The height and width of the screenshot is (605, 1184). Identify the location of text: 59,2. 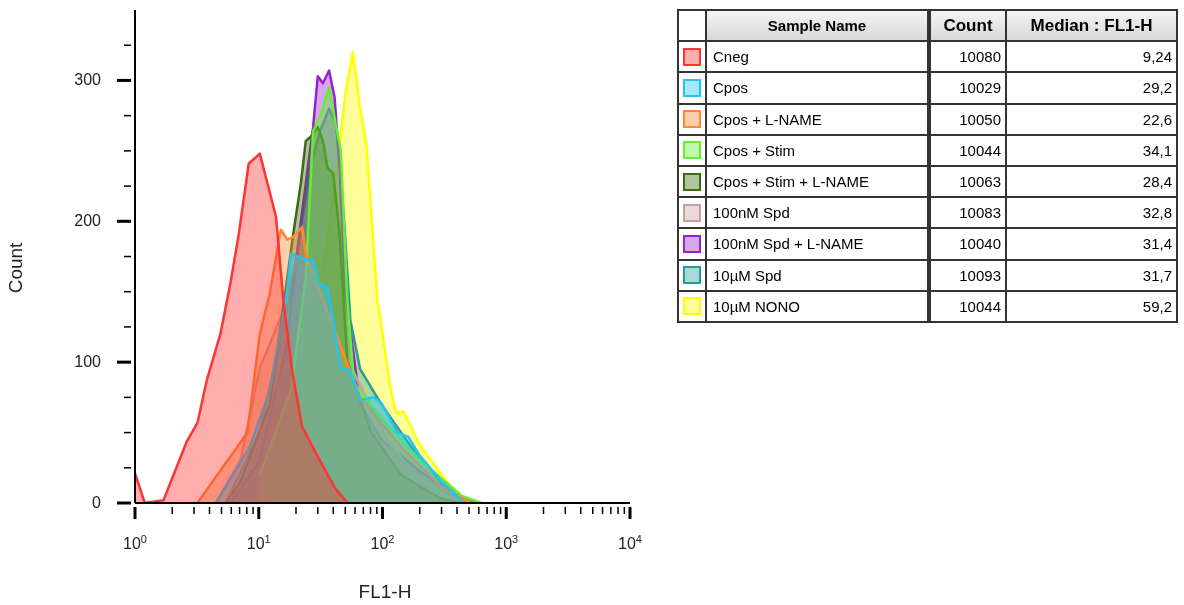
(1091, 306).